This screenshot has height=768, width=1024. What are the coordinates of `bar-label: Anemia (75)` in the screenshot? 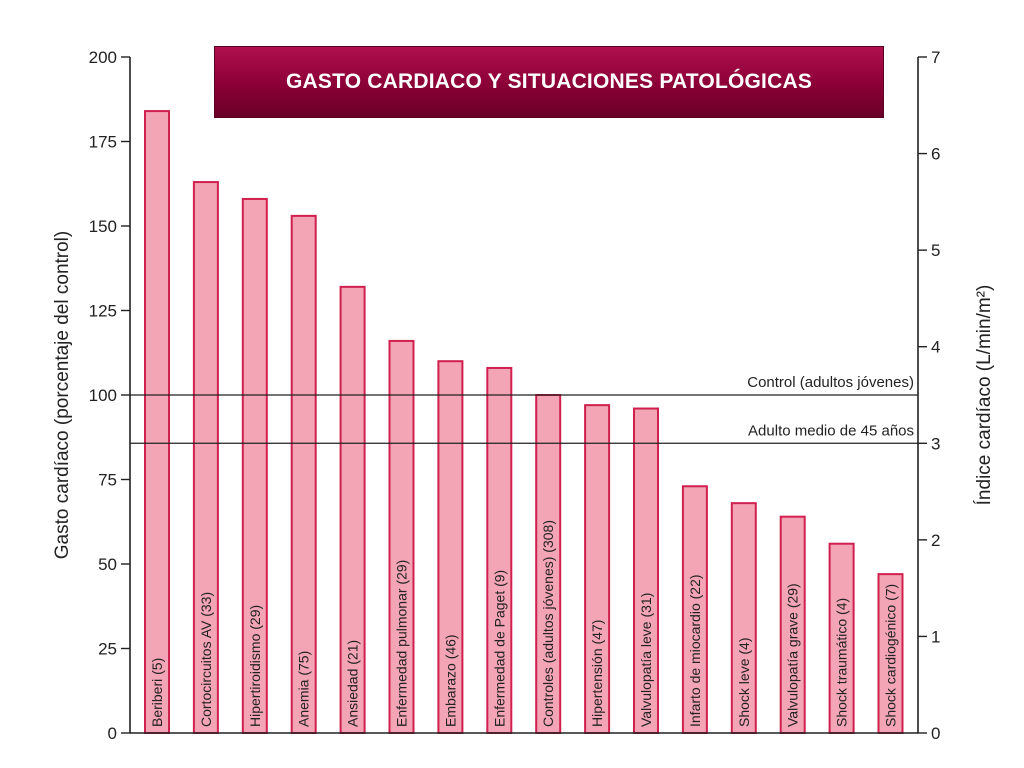 It's located at (304, 689).